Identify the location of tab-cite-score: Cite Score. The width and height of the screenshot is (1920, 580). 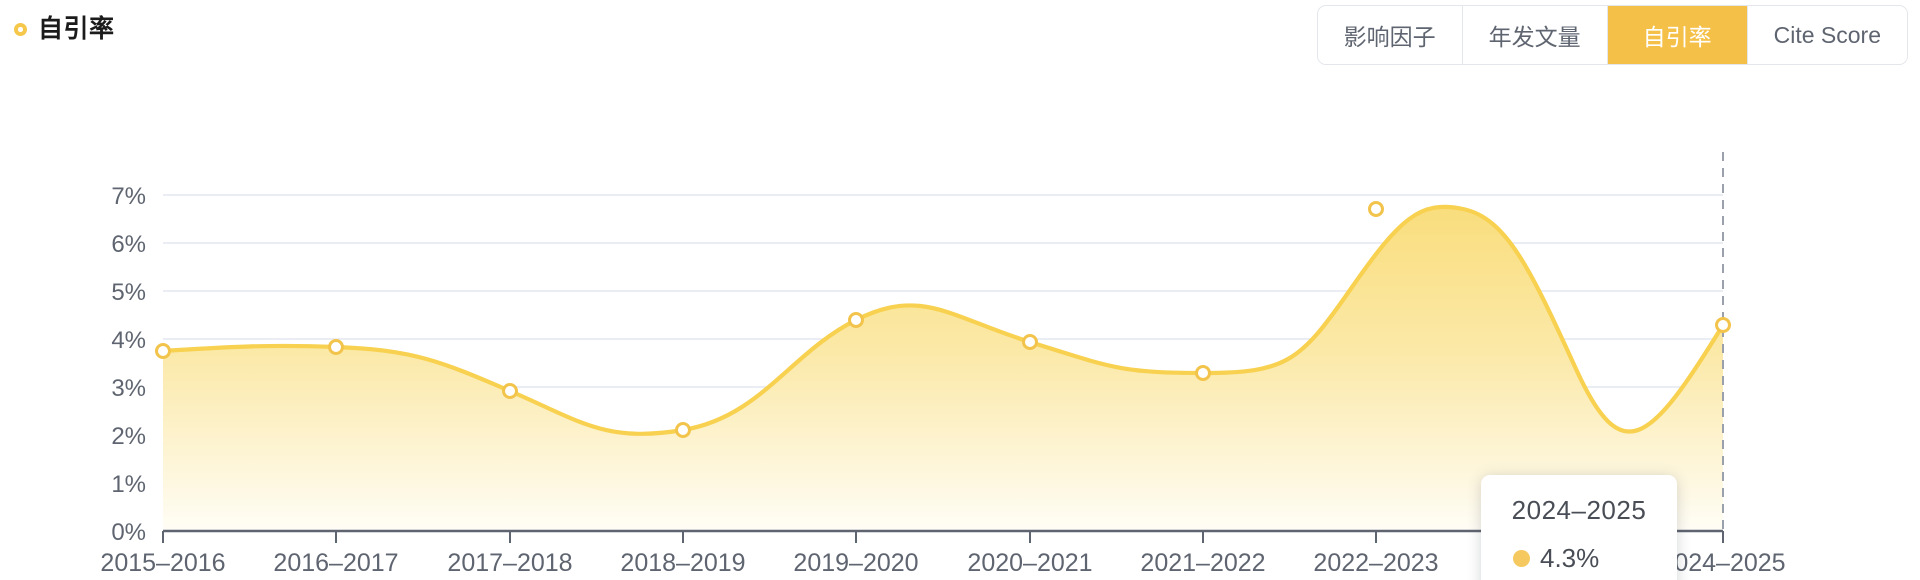
(1826, 35).